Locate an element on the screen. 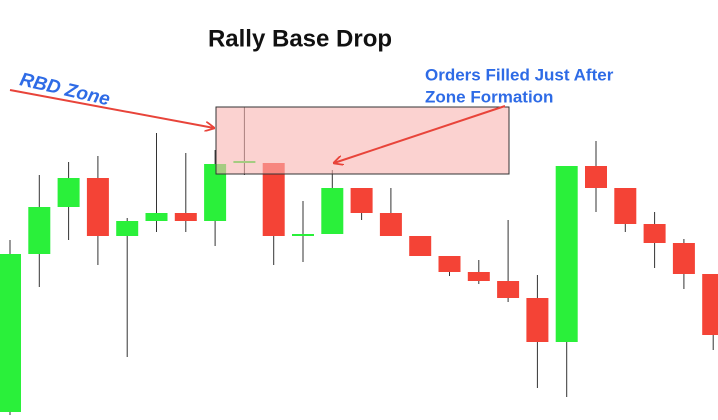  rbd-zone is located at coordinates (362, 140).